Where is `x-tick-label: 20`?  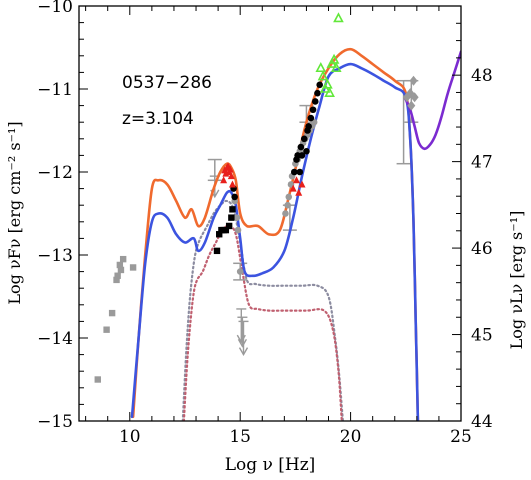
x-tick-label: 20 is located at coordinates (351, 437).